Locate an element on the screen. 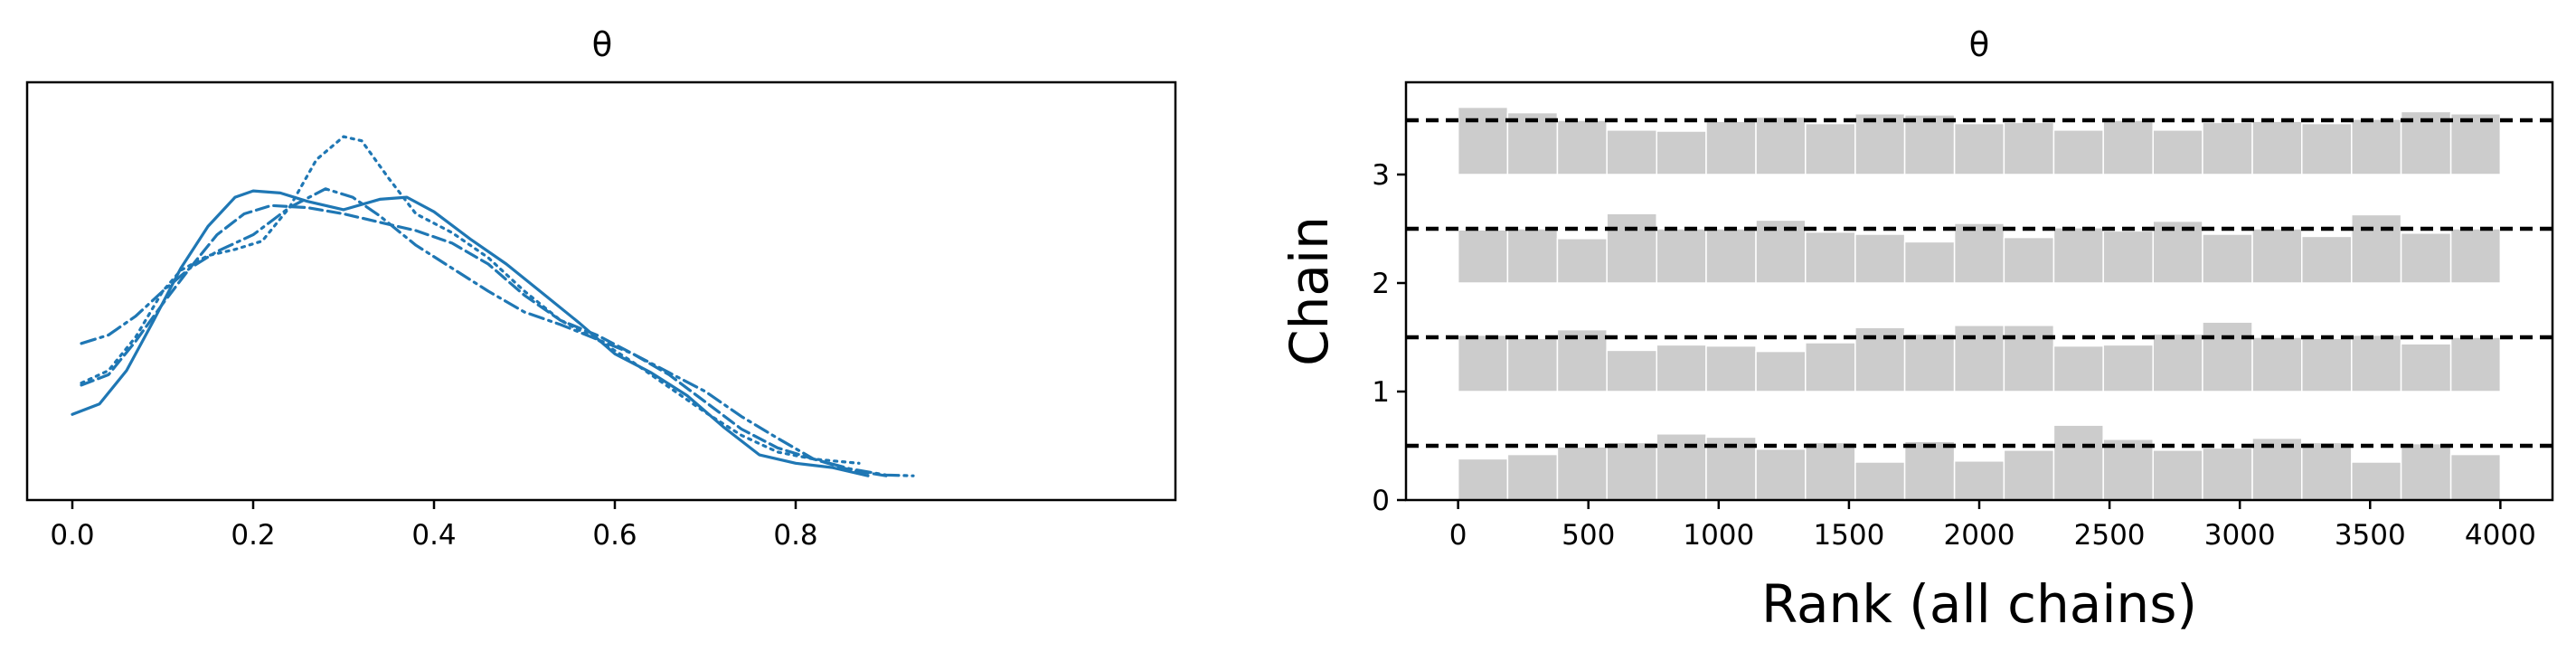  rank-x-tick-label: 3000 is located at coordinates (2240, 535).